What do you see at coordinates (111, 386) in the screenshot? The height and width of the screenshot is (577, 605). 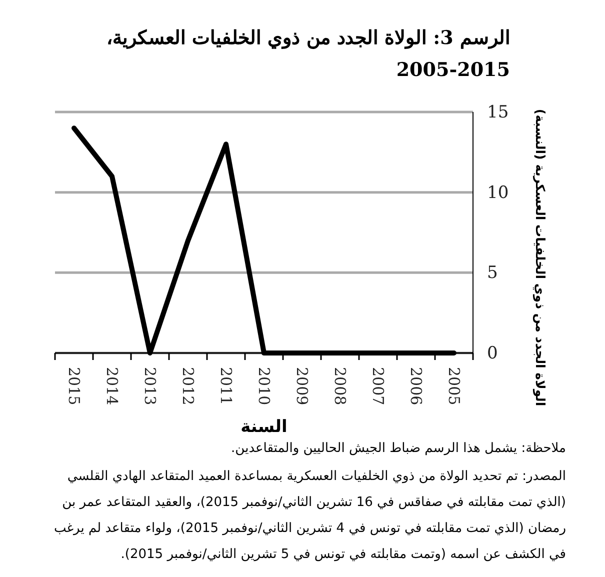 I see `x-tick-label: 2014` at bounding box center [111, 386].